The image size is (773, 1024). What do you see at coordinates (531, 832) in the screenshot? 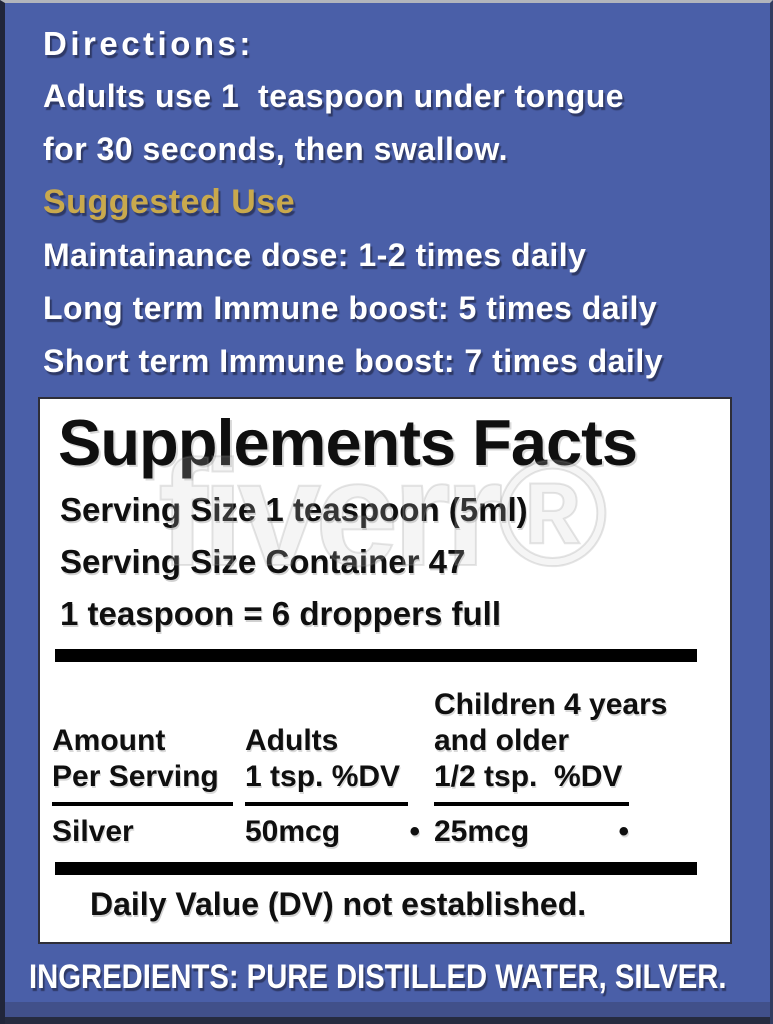
I see `children-amount-cell: 25mcg •` at bounding box center [531, 832].